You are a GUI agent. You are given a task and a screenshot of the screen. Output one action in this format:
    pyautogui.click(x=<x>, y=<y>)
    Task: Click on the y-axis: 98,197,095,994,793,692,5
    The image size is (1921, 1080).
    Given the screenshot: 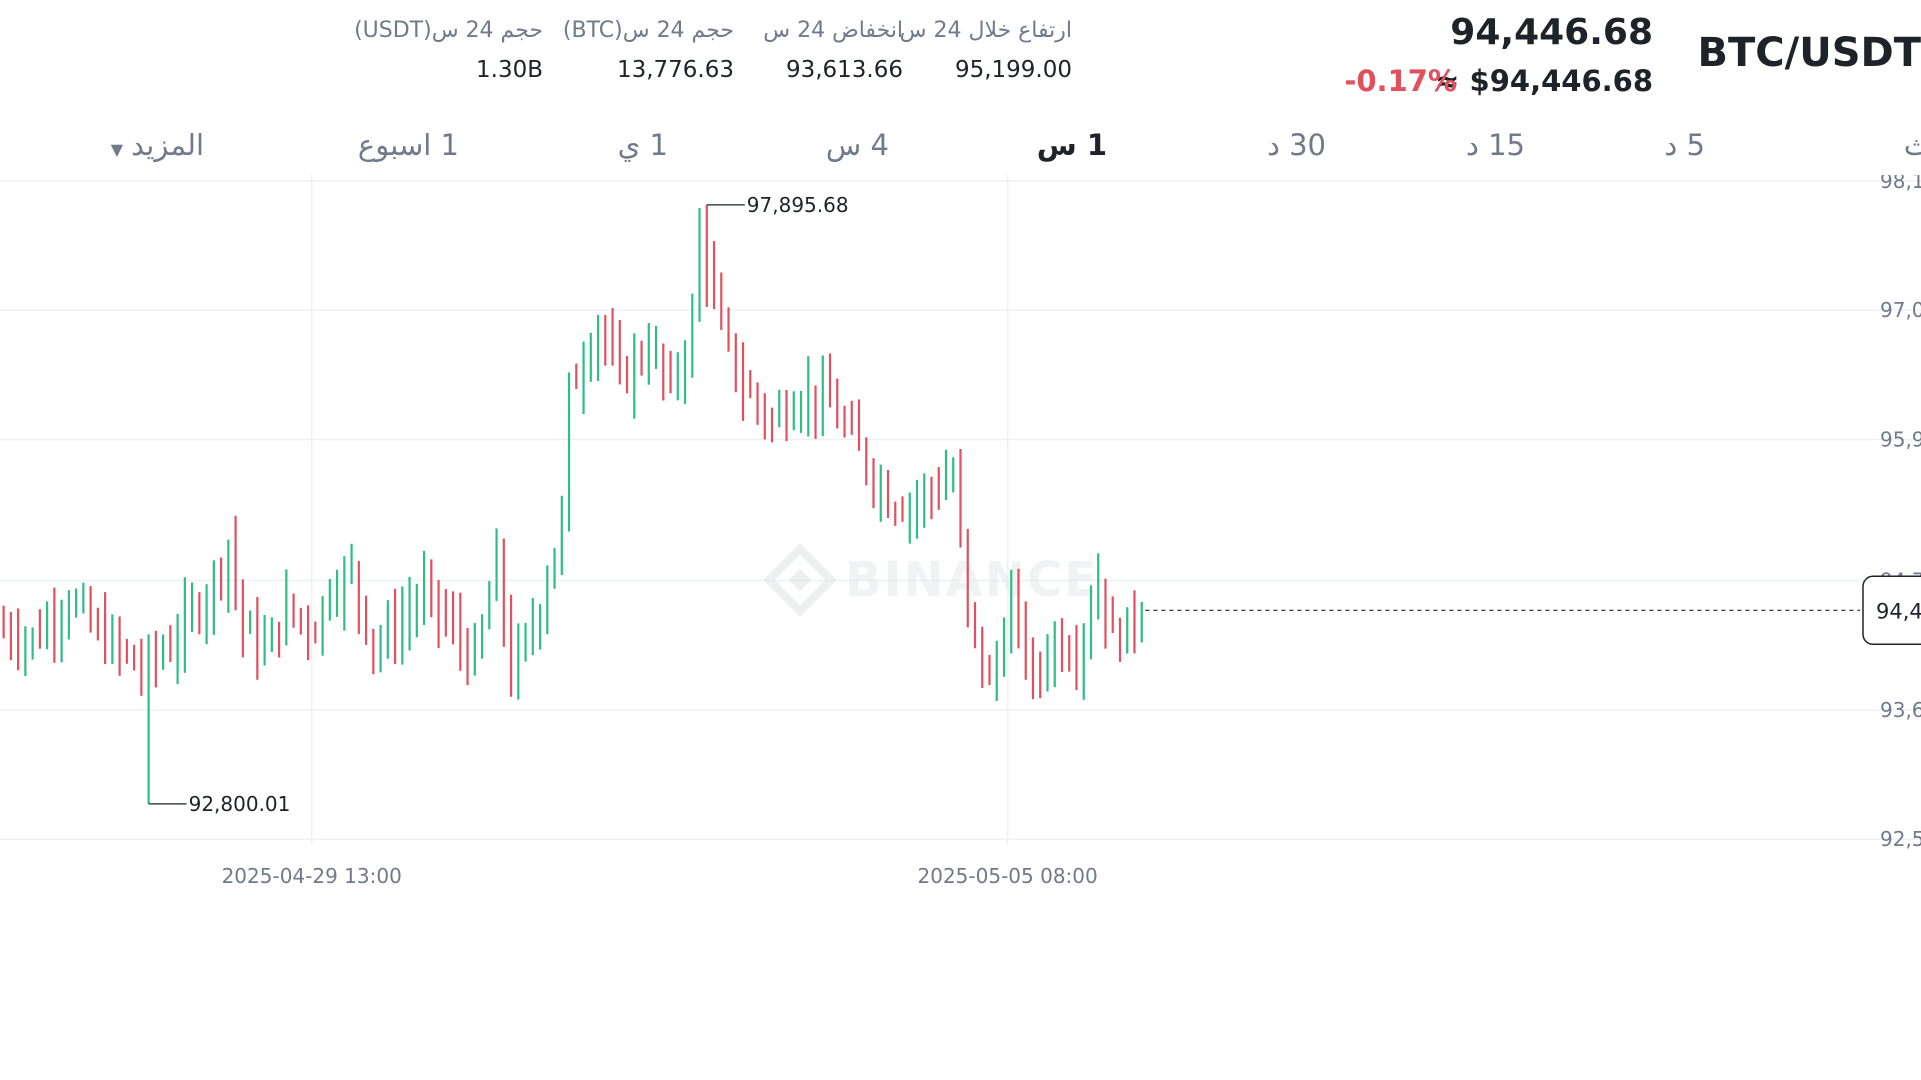 What is the action you would take?
    pyautogui.click(x=1900, y=513)
    